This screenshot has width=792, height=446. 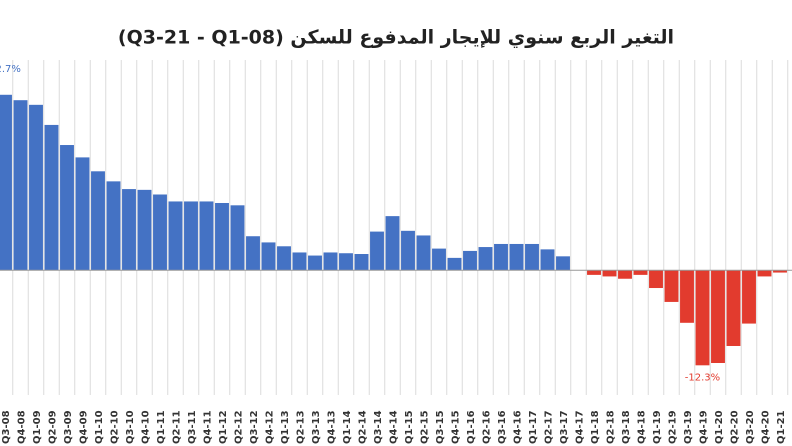 I want to click on x-tick-label: Q2-10, so click(x=115, y=427).